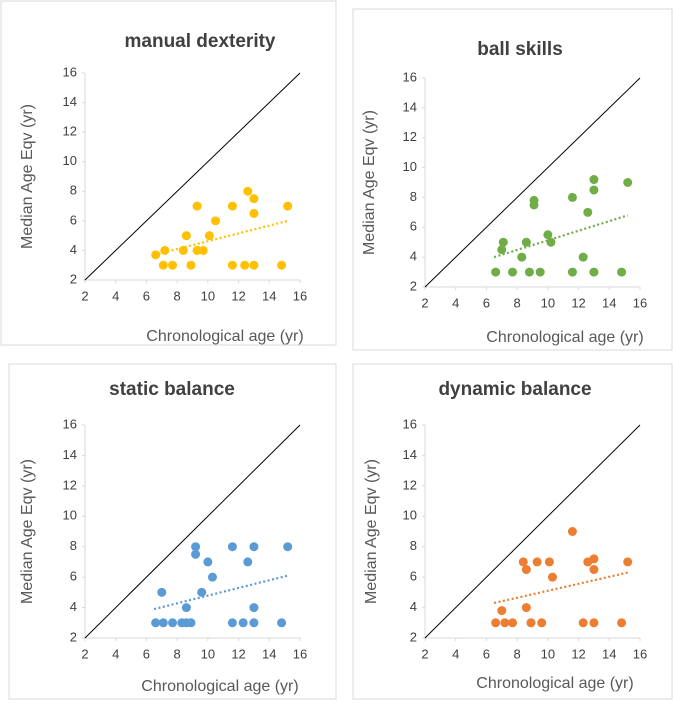 The image size is (673, 705). Describe the element at coordinates (514, 389) in the screenshot. I see `chart-title: dynamic balance` at that location.